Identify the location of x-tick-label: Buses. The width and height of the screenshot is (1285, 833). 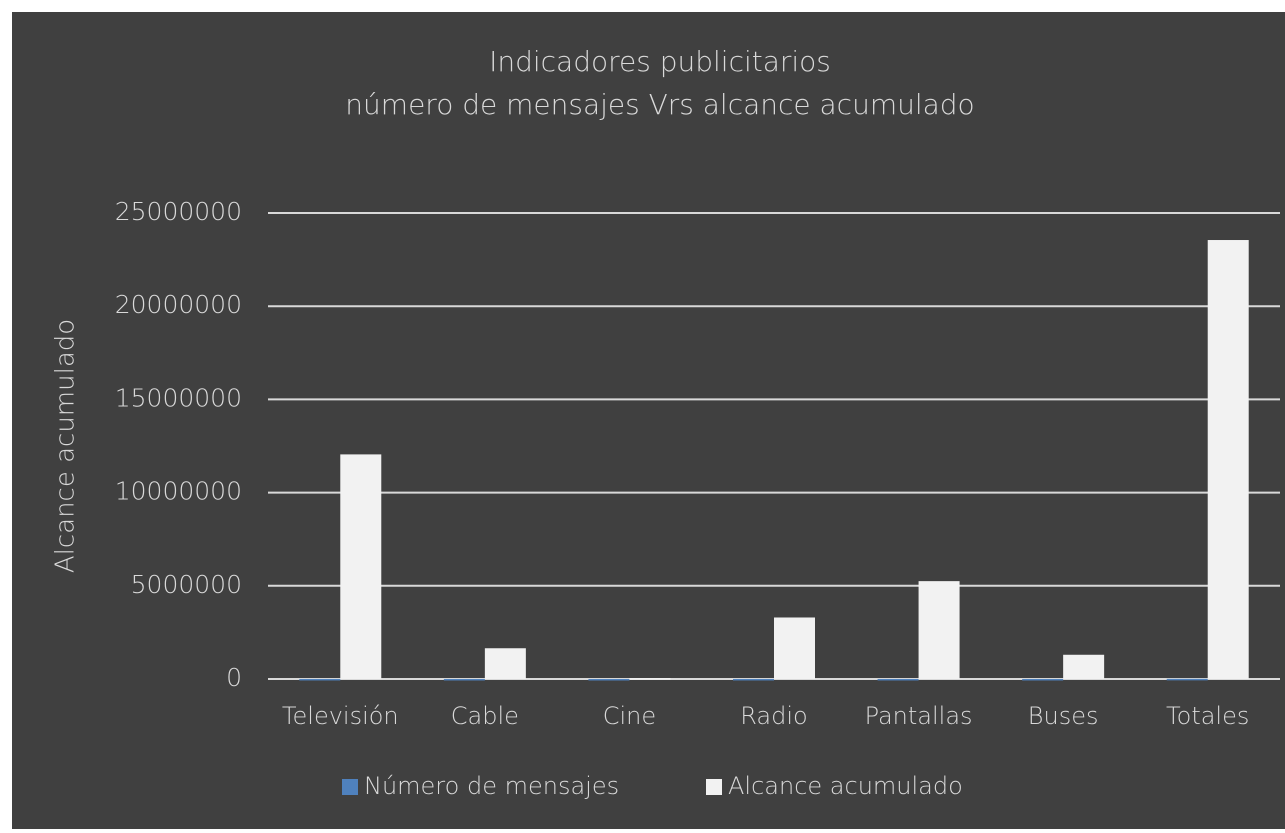
(1063, 716).